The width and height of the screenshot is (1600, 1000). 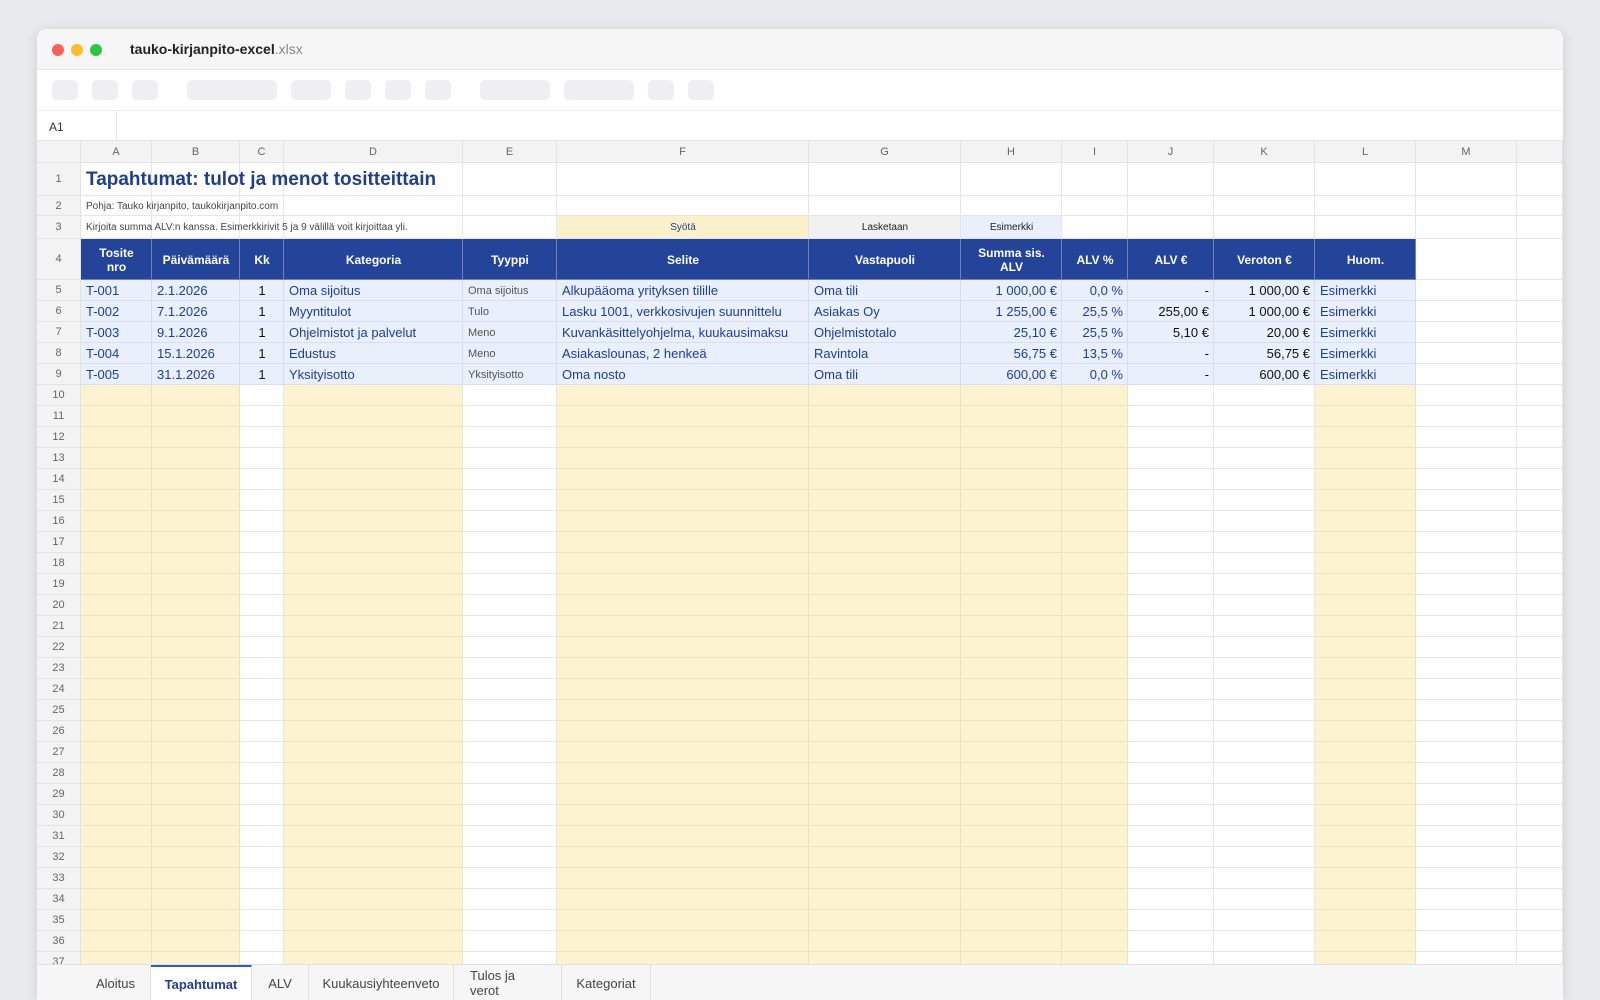 I want to click on data-cell: 13,5 %, so click(x=1102, y=353).